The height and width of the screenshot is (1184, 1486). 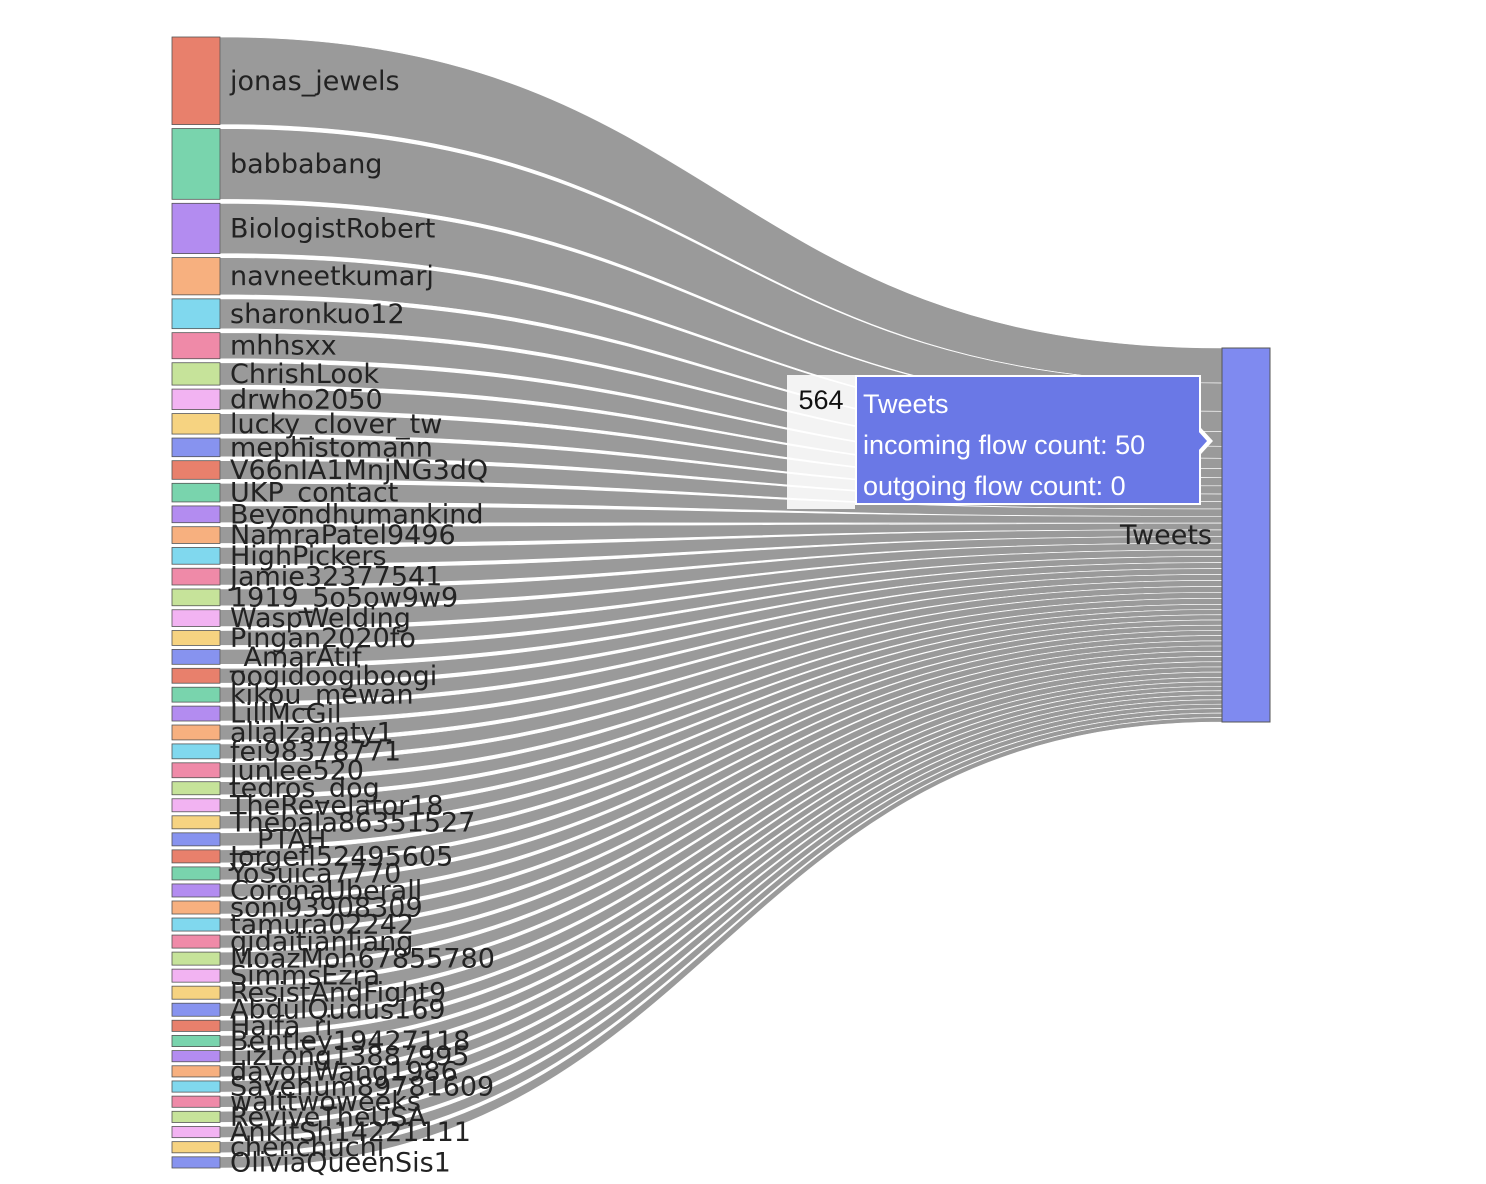 I want to click on target-node-group: Tweets, so click(x=1195, y=535).